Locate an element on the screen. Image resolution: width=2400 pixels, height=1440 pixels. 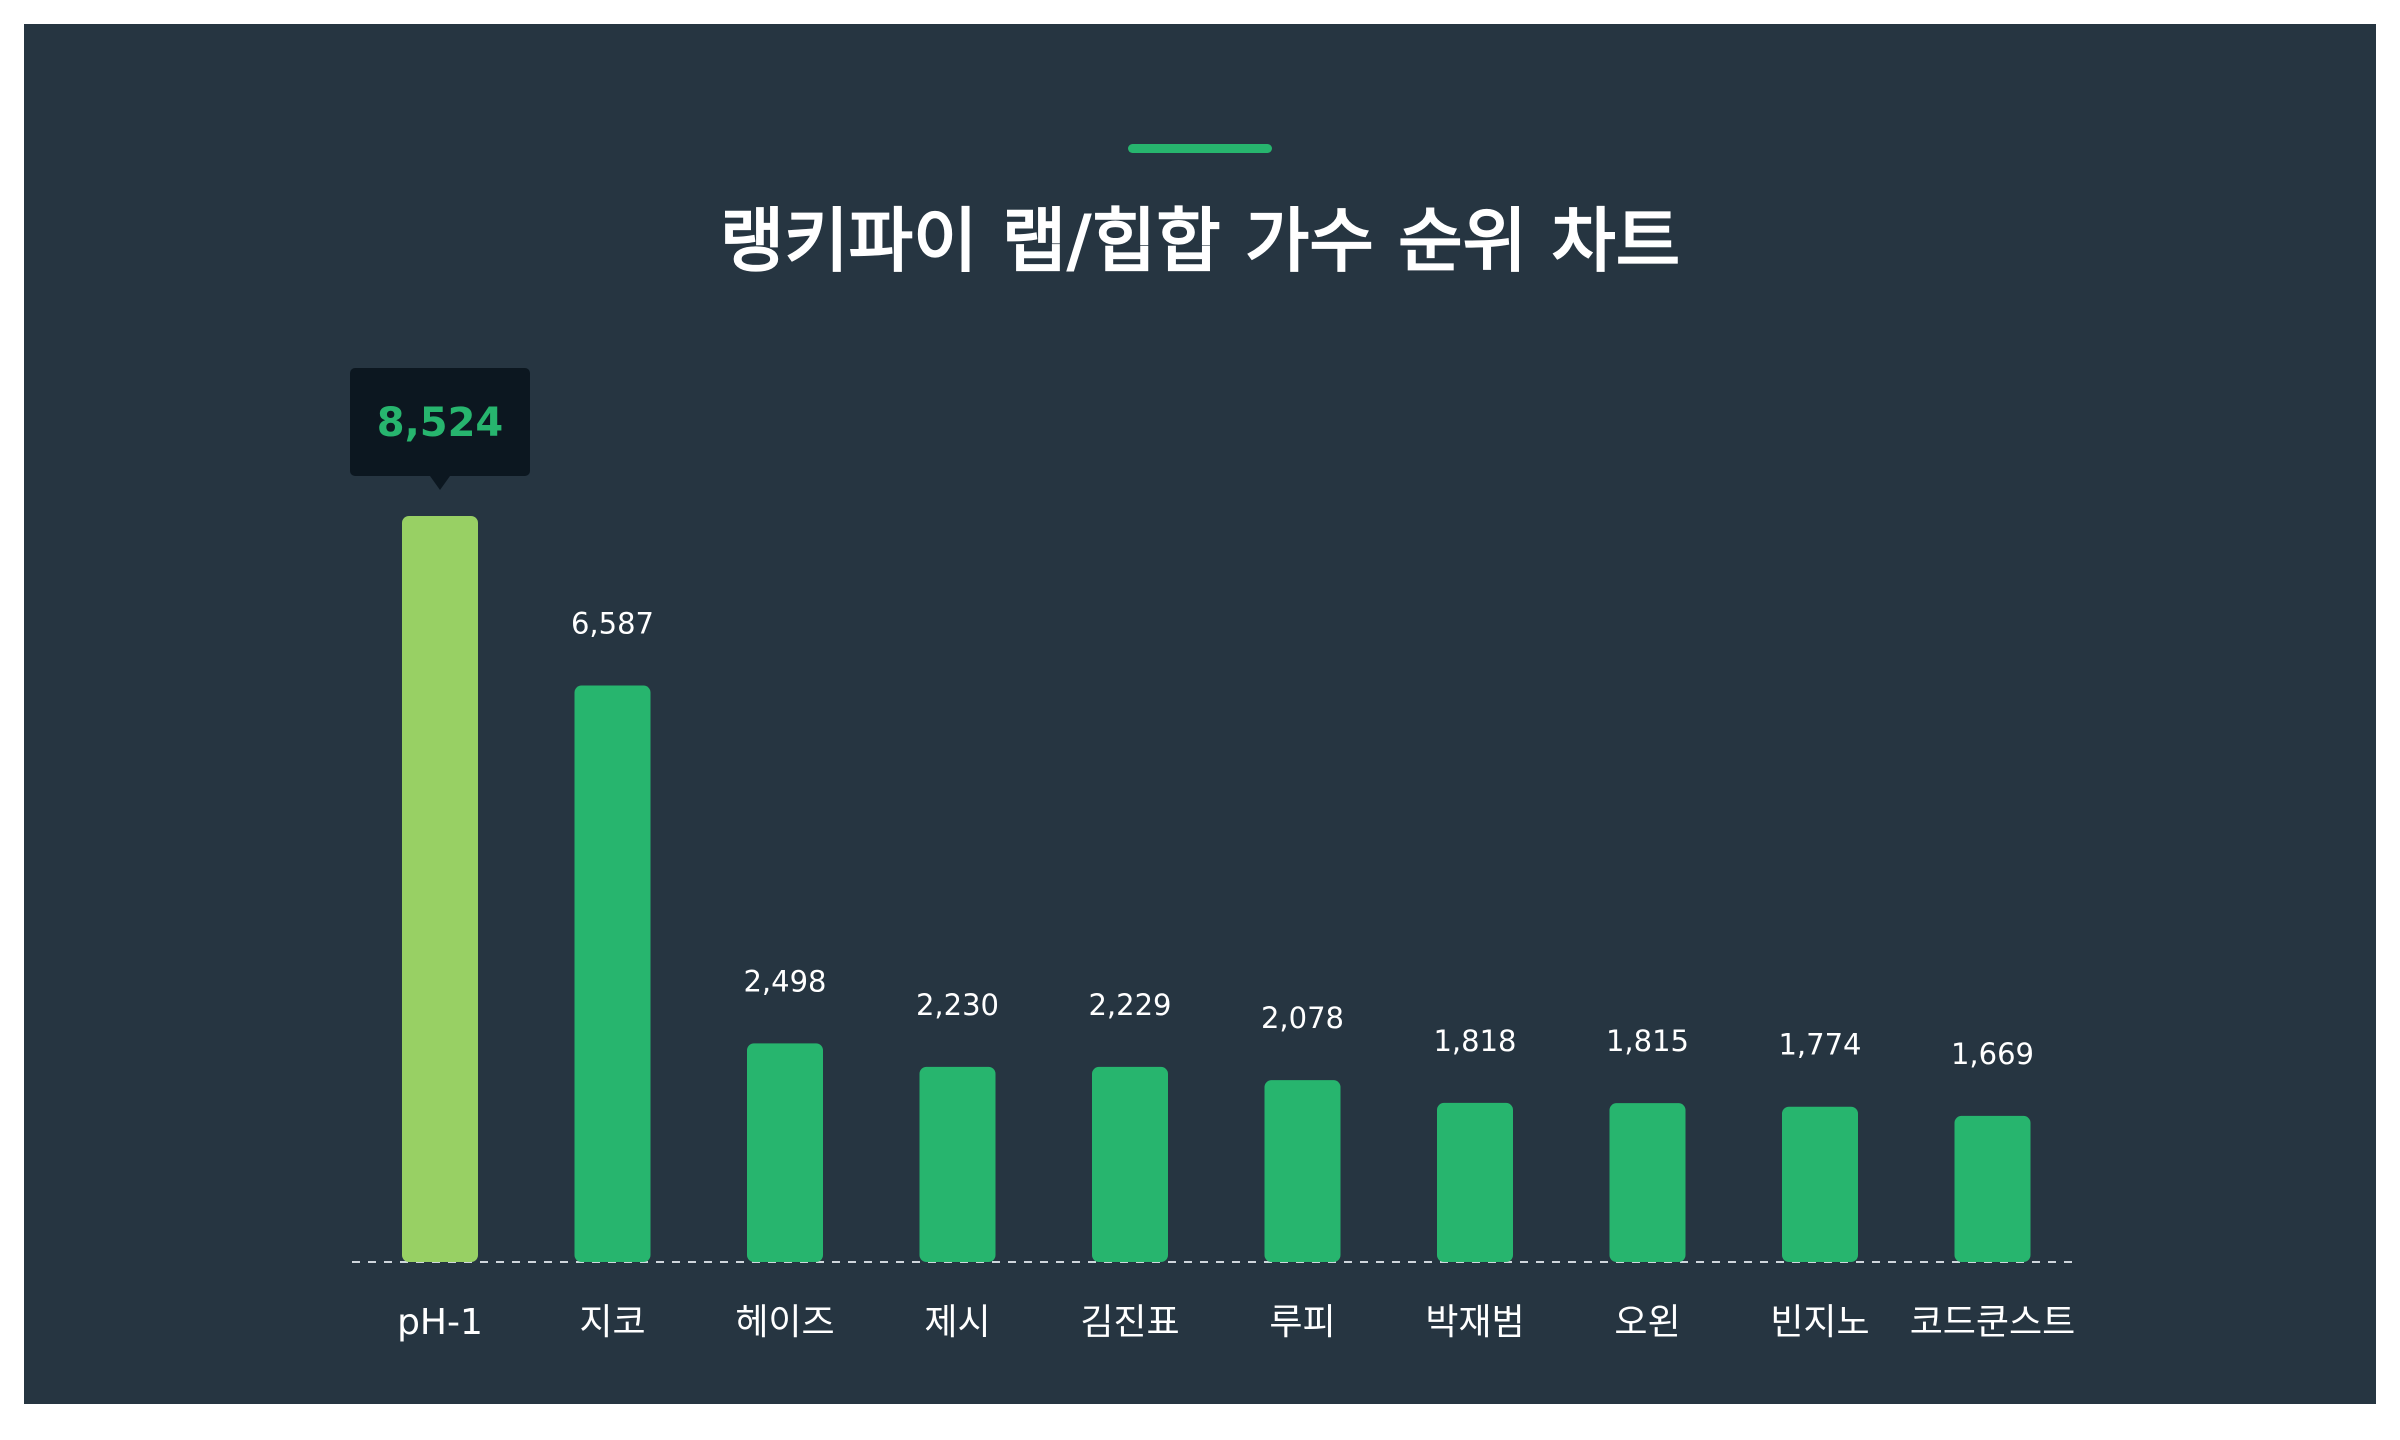
value-tooltip is located at coordinates (440, 422).